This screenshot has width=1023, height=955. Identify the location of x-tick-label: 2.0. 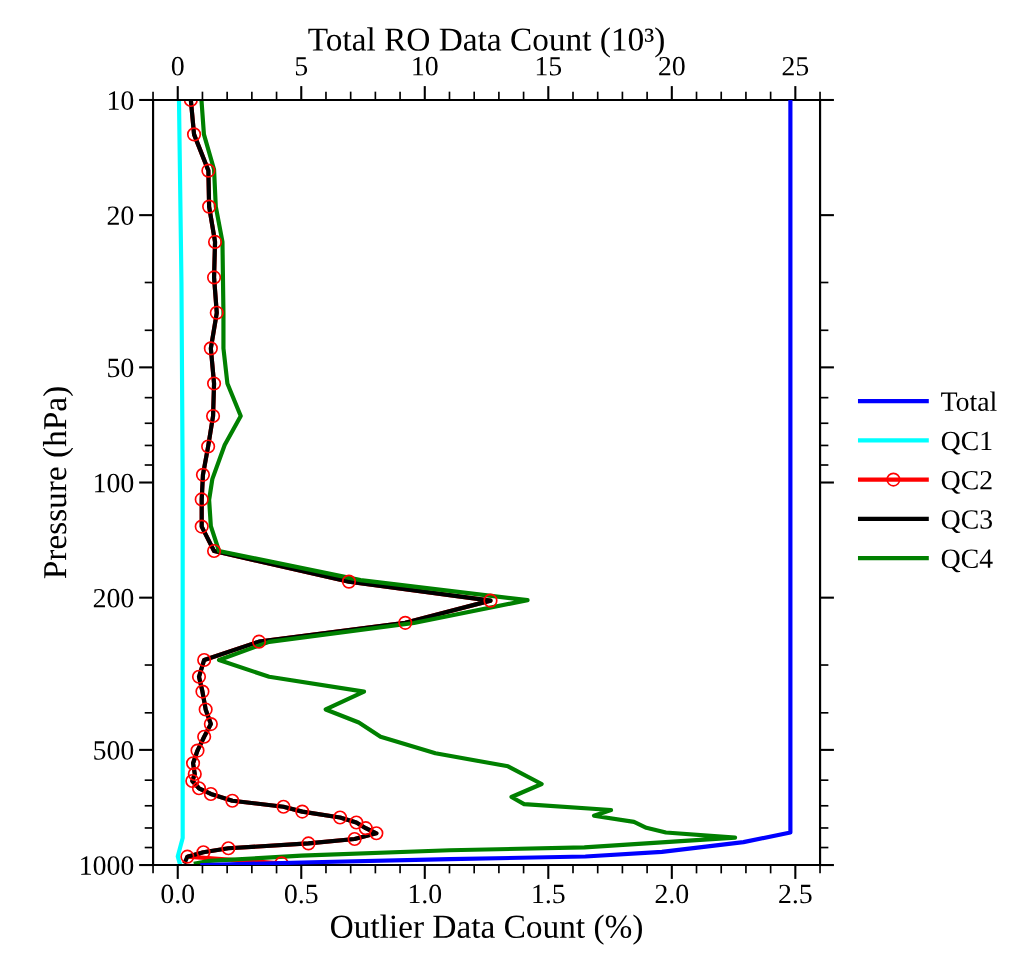
(672, 894).